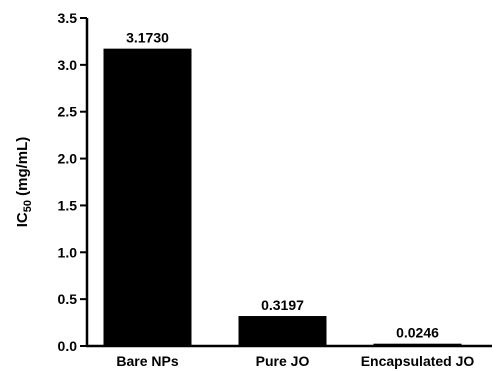  Describe the element at coordinates (22, 219) in the screenshot. I see `y-axis-title-prefix: IC` at that location.